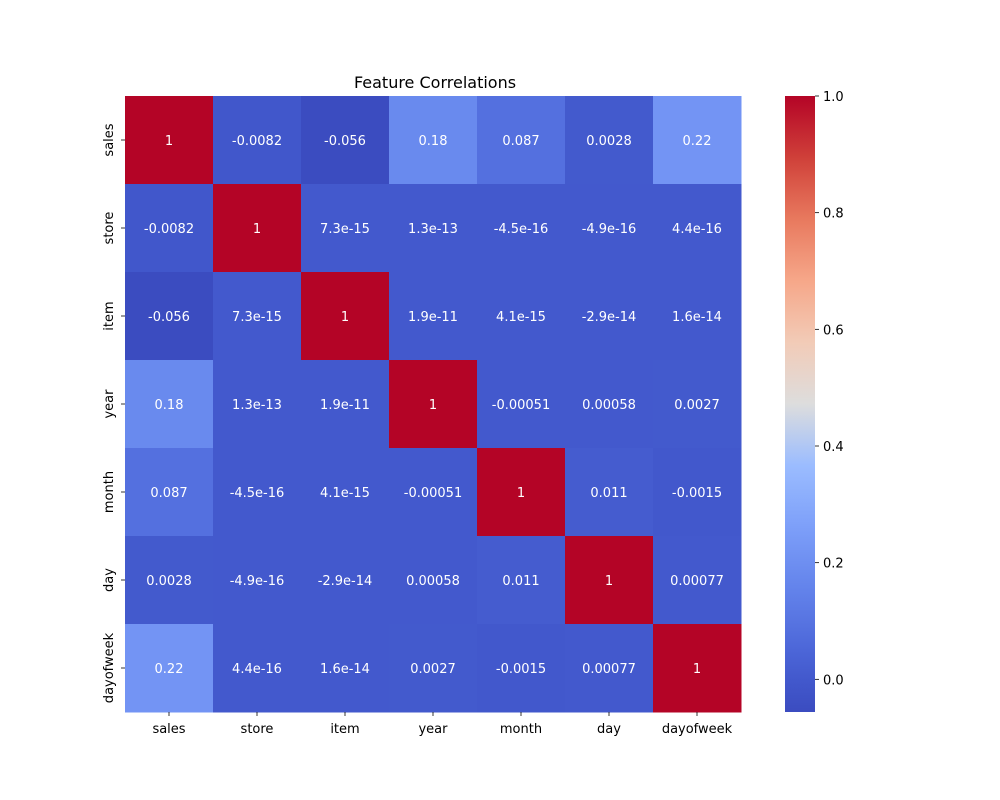 The width and height of the screenshot is (1000, 800). What do you see at coordinates (109, 315) in the screenshot?
I see `y-tick-label: item` at bounding box center [109, 315].